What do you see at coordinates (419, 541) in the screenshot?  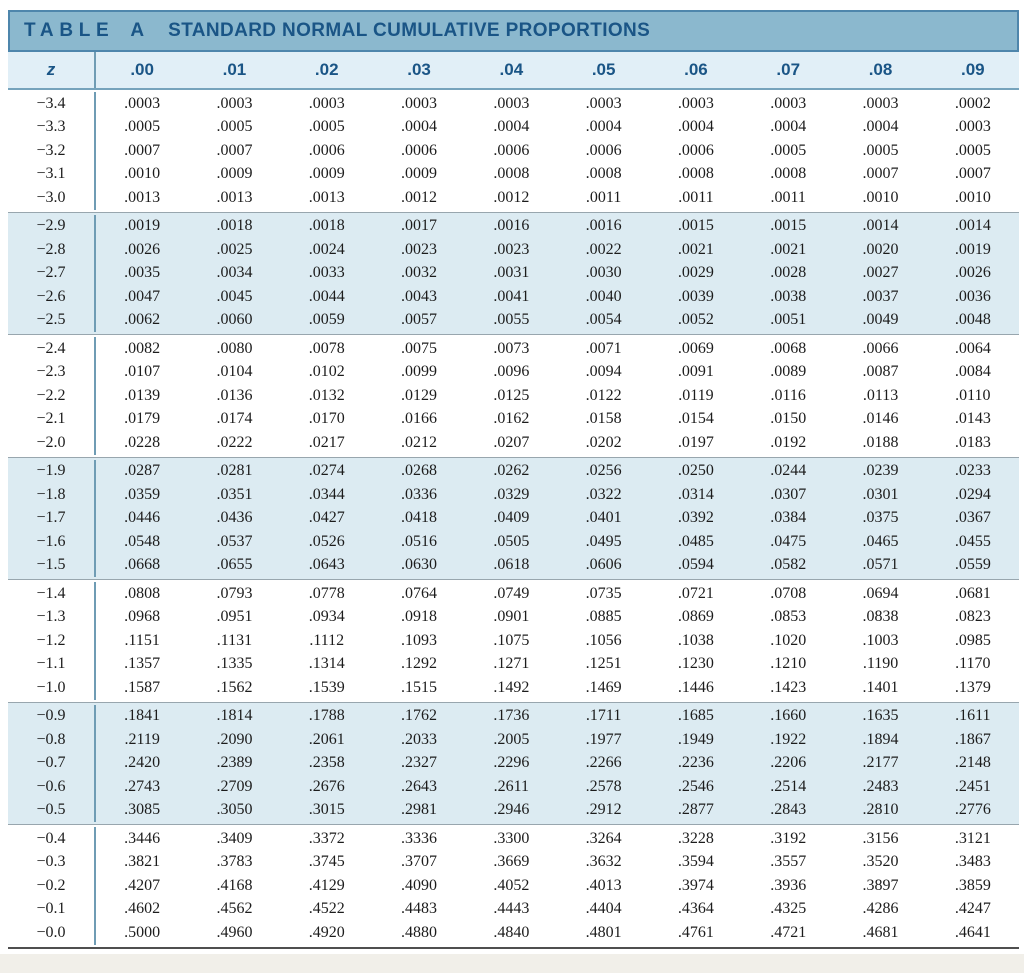 I see `cell-value: .0516` at bounding box center [419, 541].